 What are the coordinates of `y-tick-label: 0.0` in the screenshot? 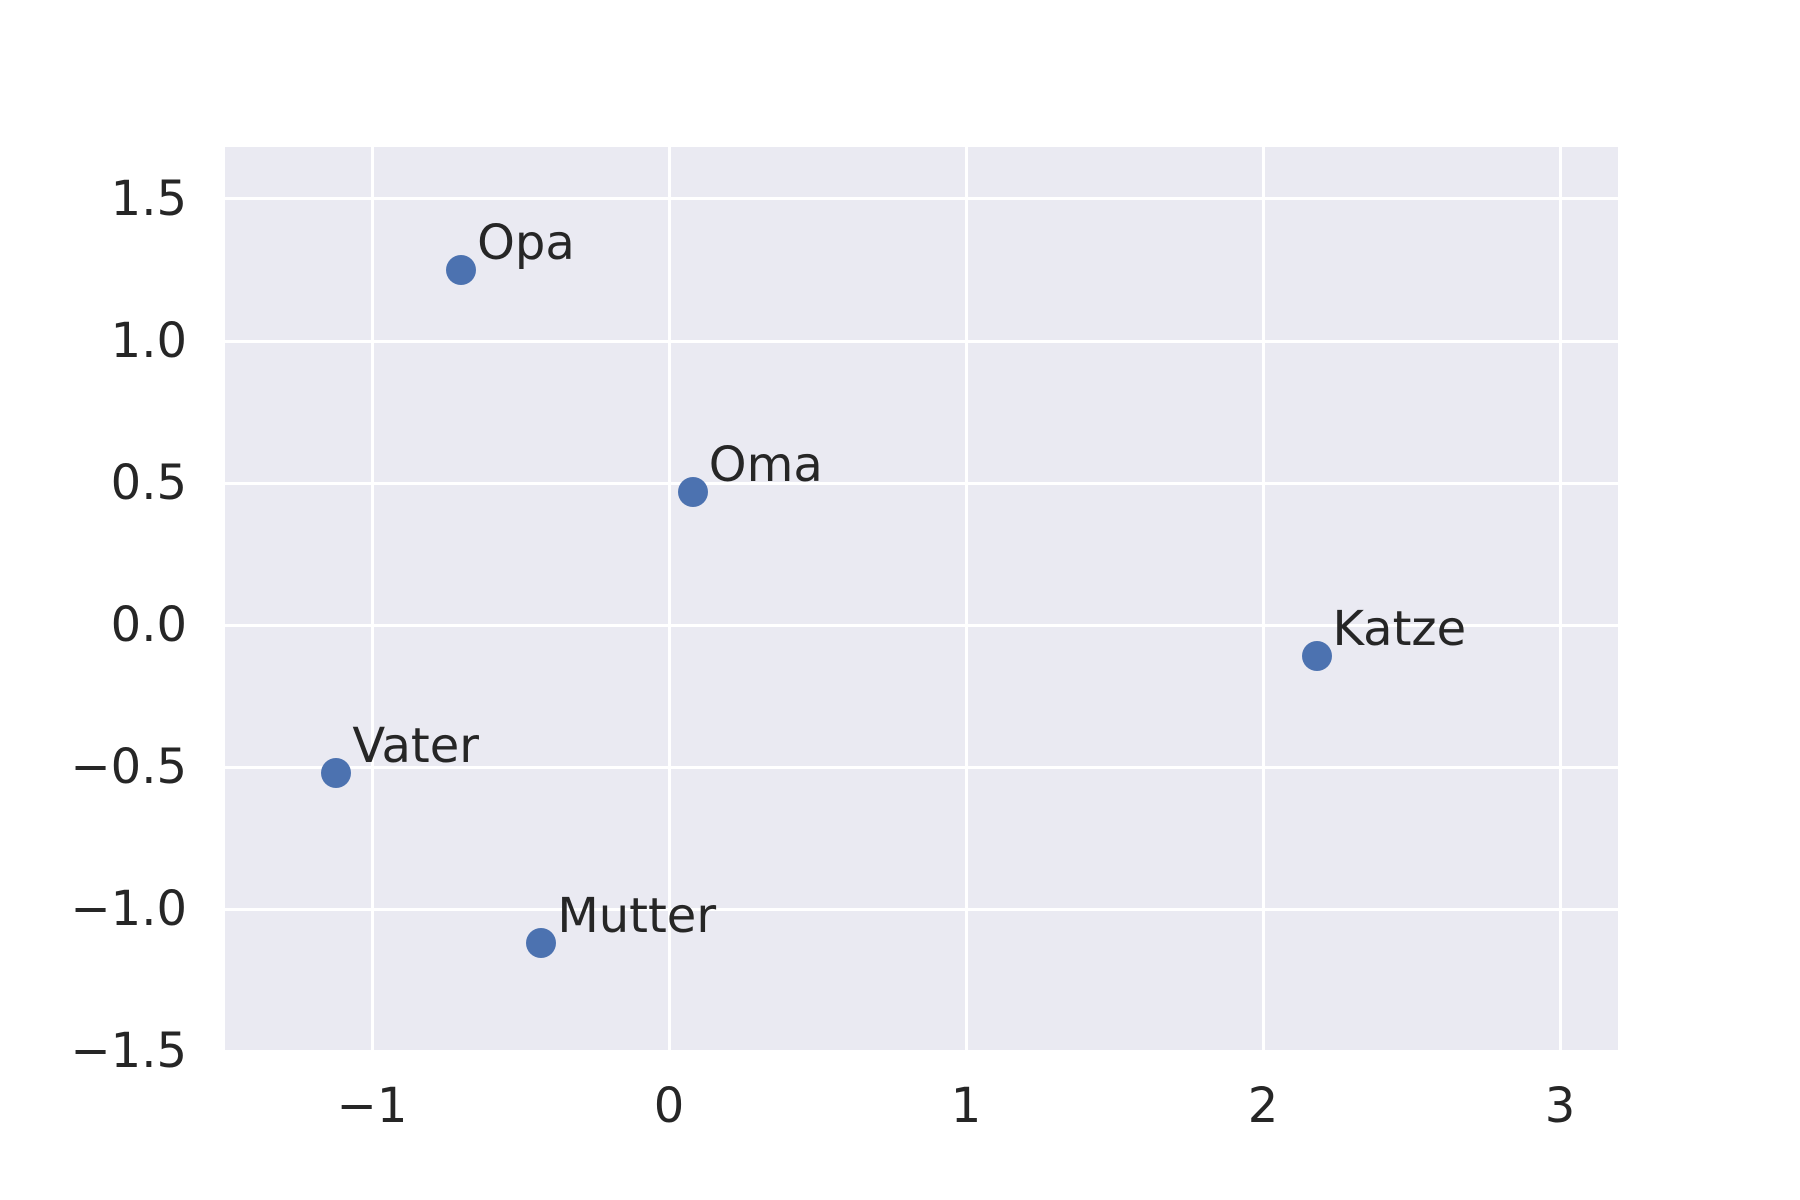 It's located at (148, 625).